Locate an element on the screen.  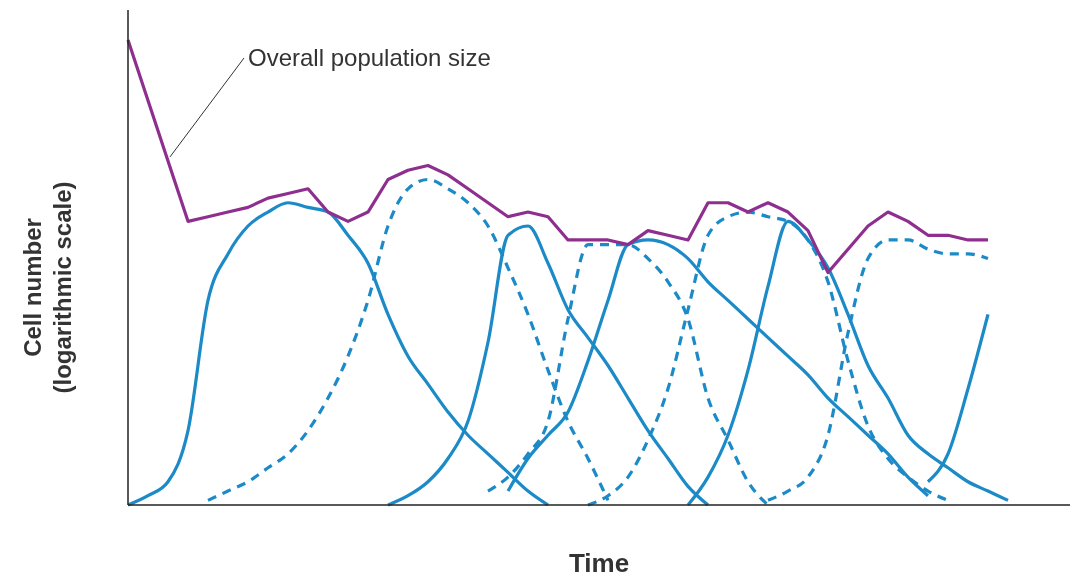
annotation: Overall population size is located at coordinates (369, 57).